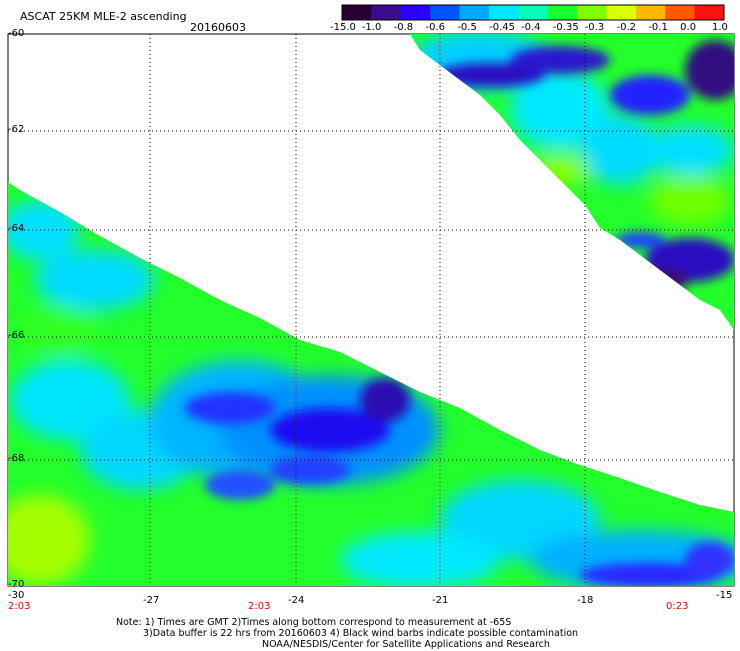 This screenshot has height=651, width=740. I want to click on lat-label: -60, so click(16, 33).